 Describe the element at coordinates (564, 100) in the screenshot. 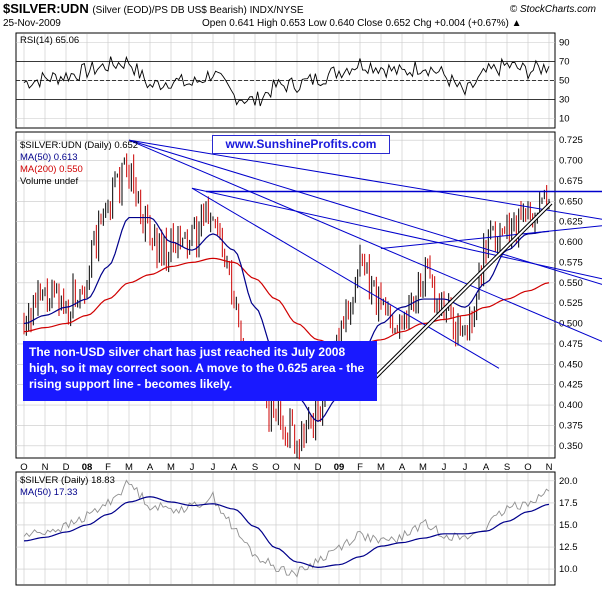

I see `rsi-tick-label: 30` at that location.